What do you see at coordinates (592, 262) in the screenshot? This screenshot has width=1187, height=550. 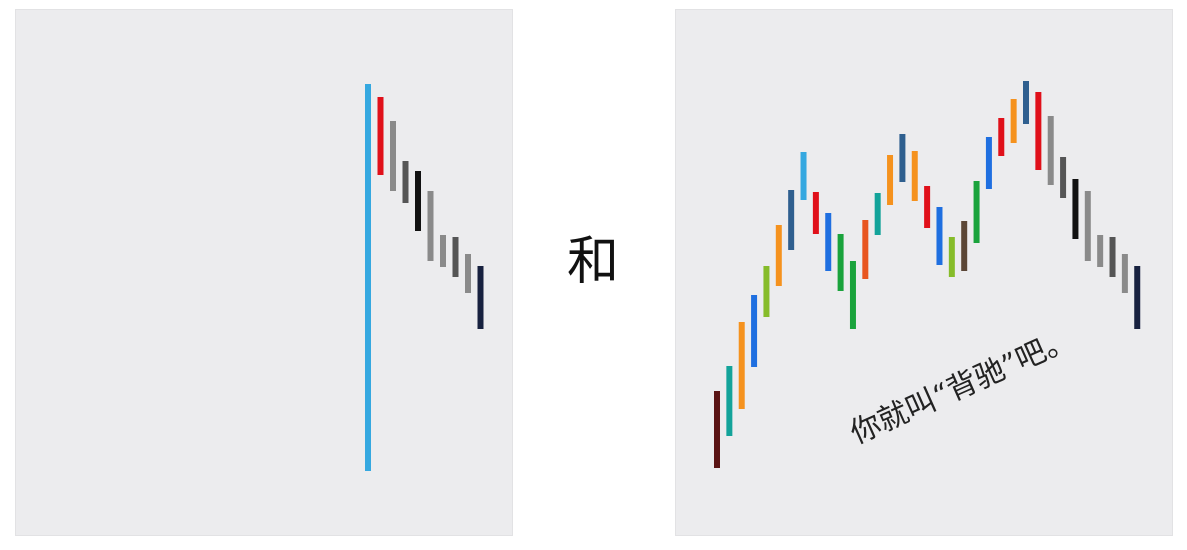 I see `connector-text: 和` at bounding box center [592, 262].